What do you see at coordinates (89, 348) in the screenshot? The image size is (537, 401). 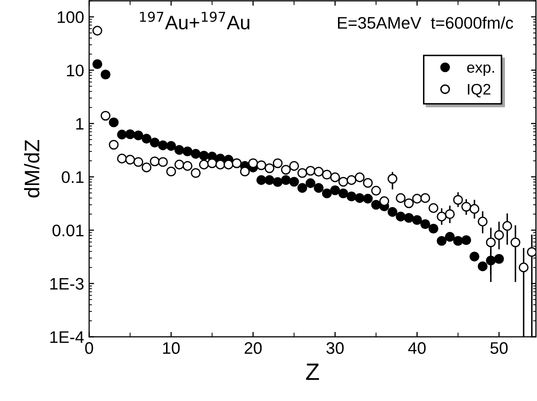 I see `x-tick-label: 0` at bounding box center [89, 348].